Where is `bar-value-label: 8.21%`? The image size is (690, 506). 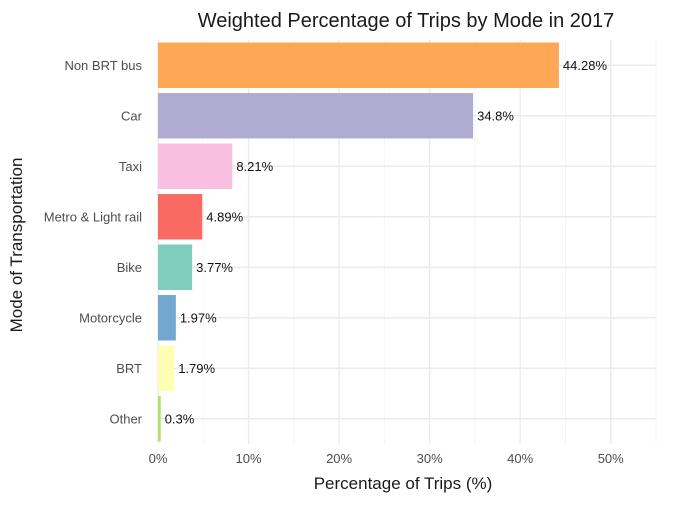 bar-value-label: 8.21% is located at coordinates (254, 166).